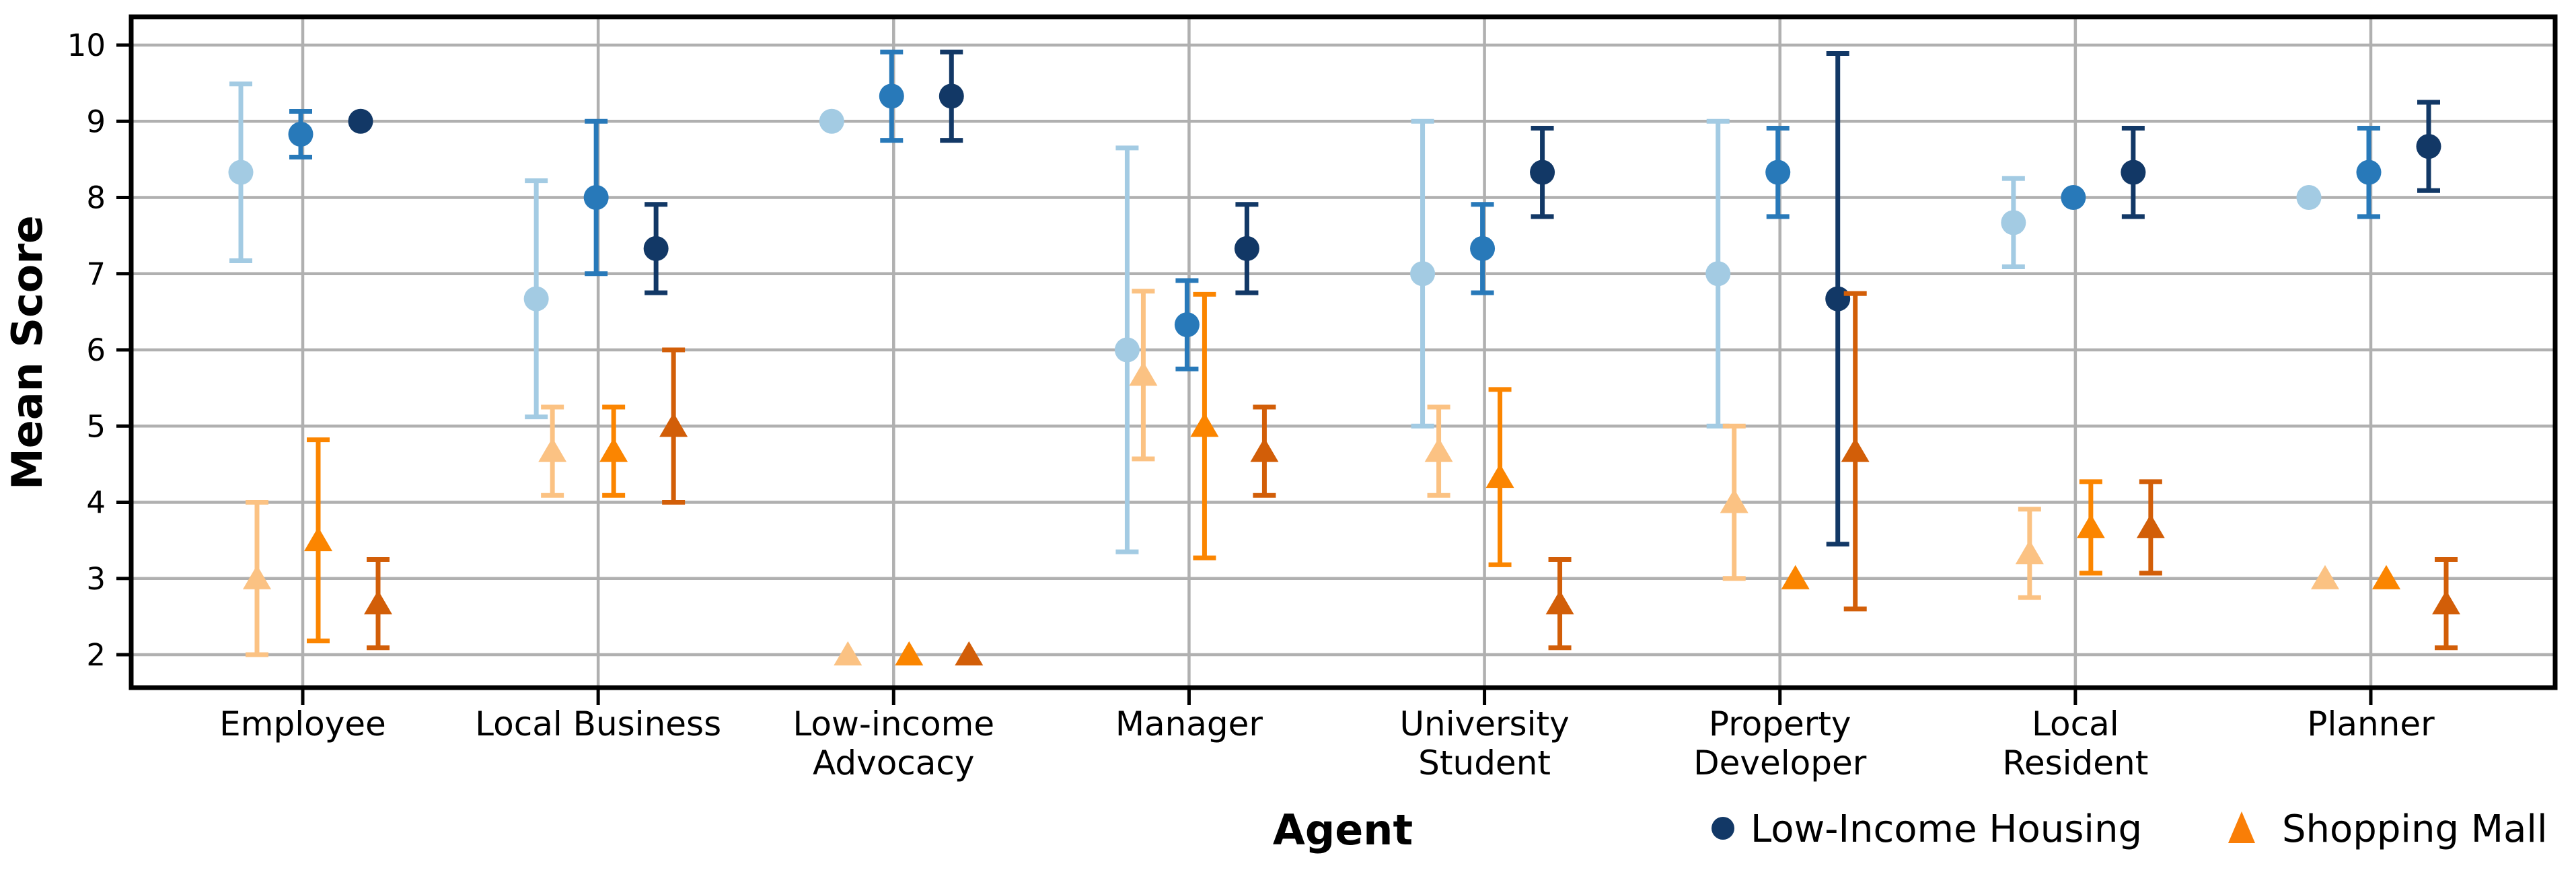 The width and height of the screenshot is (2576, 872). I want to click on x-tick-label: Low-income, so click(893, 723).